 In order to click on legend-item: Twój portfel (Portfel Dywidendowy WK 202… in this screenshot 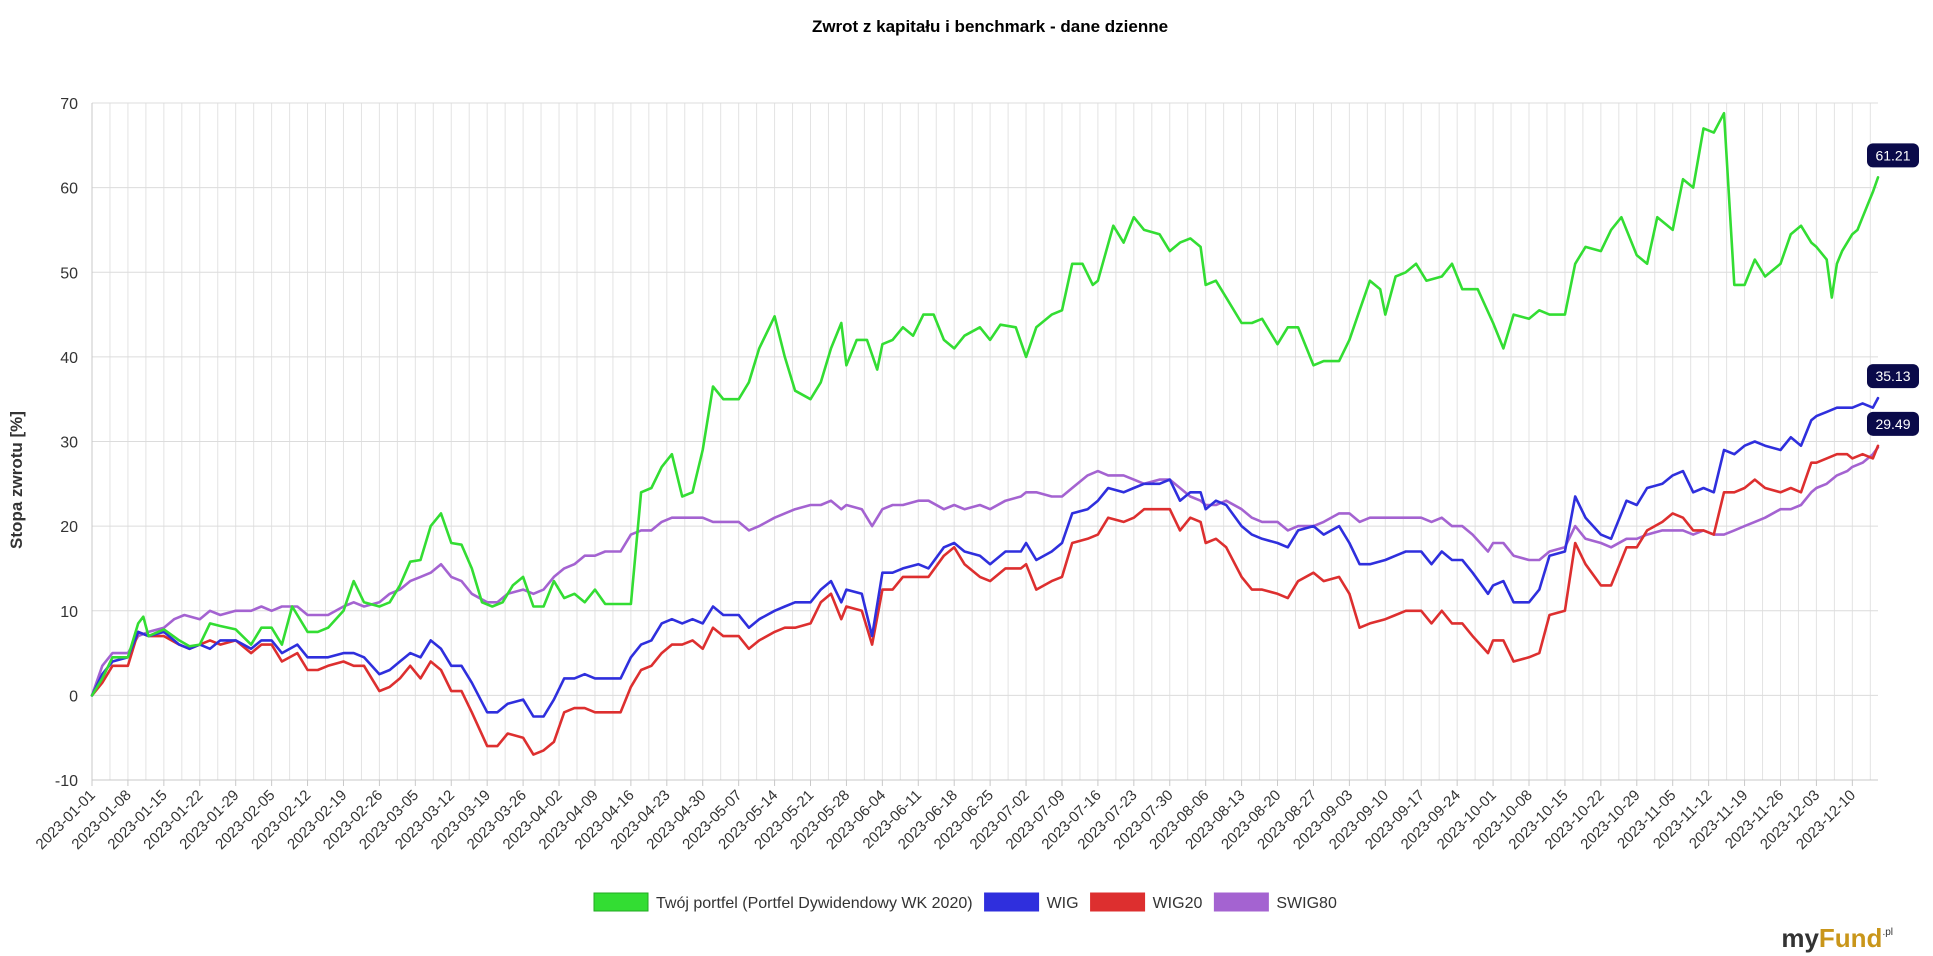, I will do `click(783, 902)`.